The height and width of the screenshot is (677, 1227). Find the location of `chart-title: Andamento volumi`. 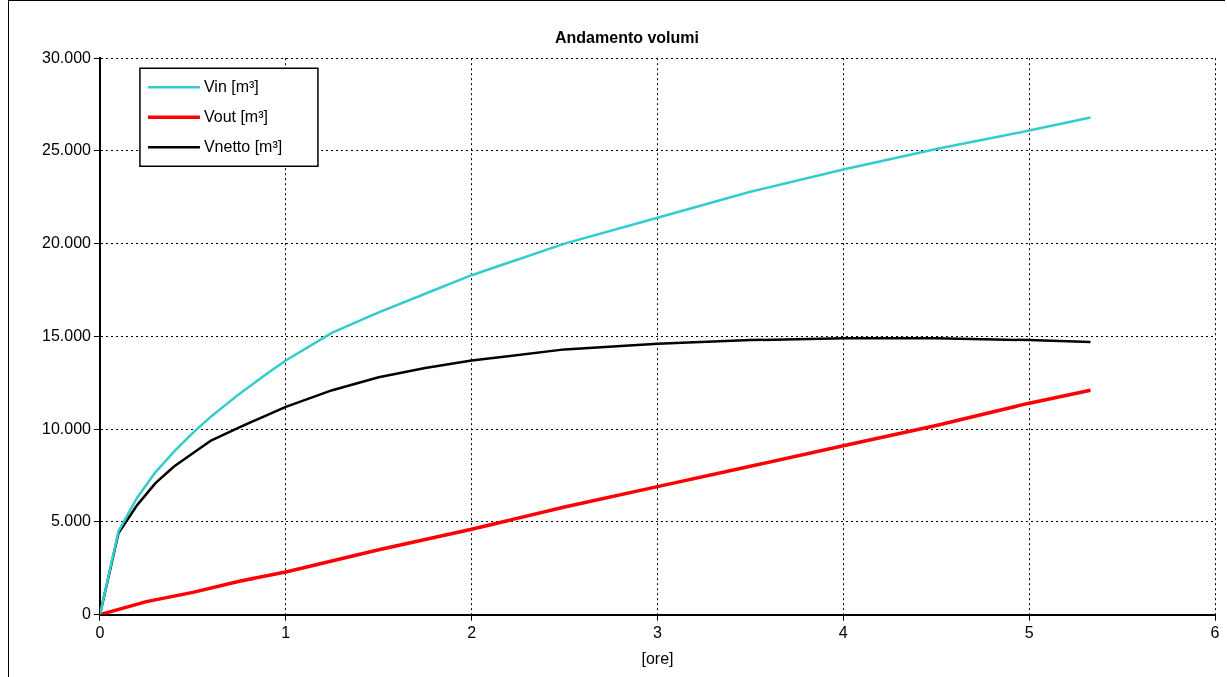

chart-title: Andamento volumi is located at coordinates (627, 38).